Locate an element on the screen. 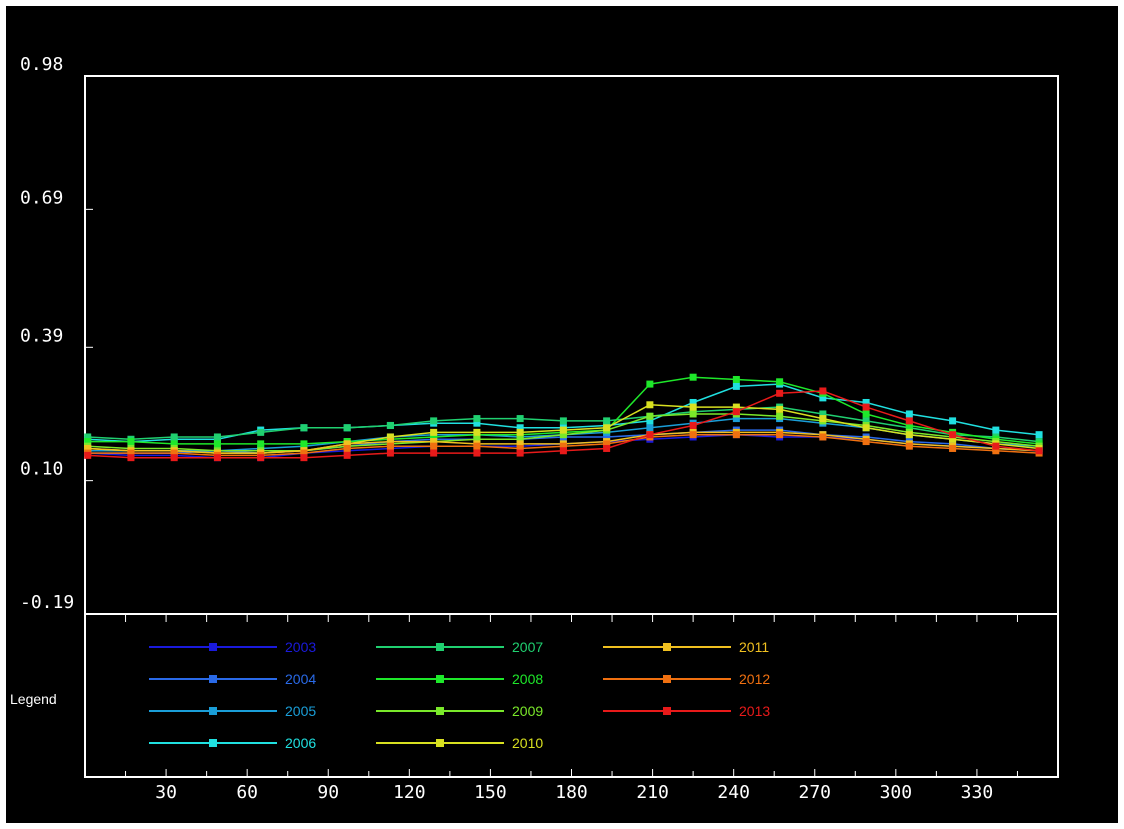 Image resolution: width=1124 pixels, height=829 pixels. x-tick-label: 30 is located at coordinates (166, 792).